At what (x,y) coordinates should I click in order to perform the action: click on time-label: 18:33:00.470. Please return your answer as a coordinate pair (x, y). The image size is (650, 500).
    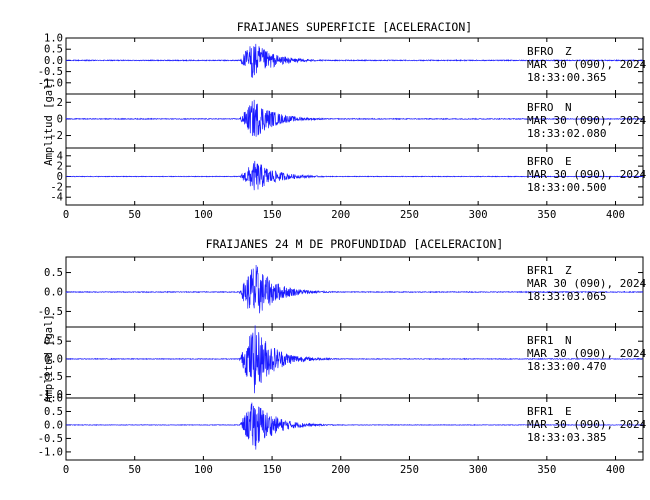
    Looking at the image, I should click on (566, 366).